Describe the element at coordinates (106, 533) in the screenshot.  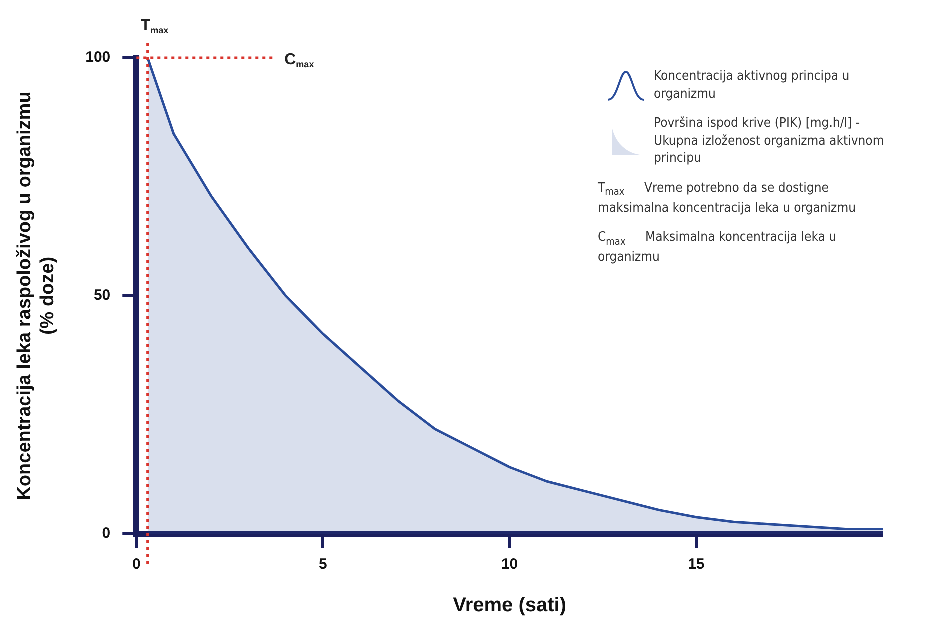
I see `y-tick-label: 0` at that location.